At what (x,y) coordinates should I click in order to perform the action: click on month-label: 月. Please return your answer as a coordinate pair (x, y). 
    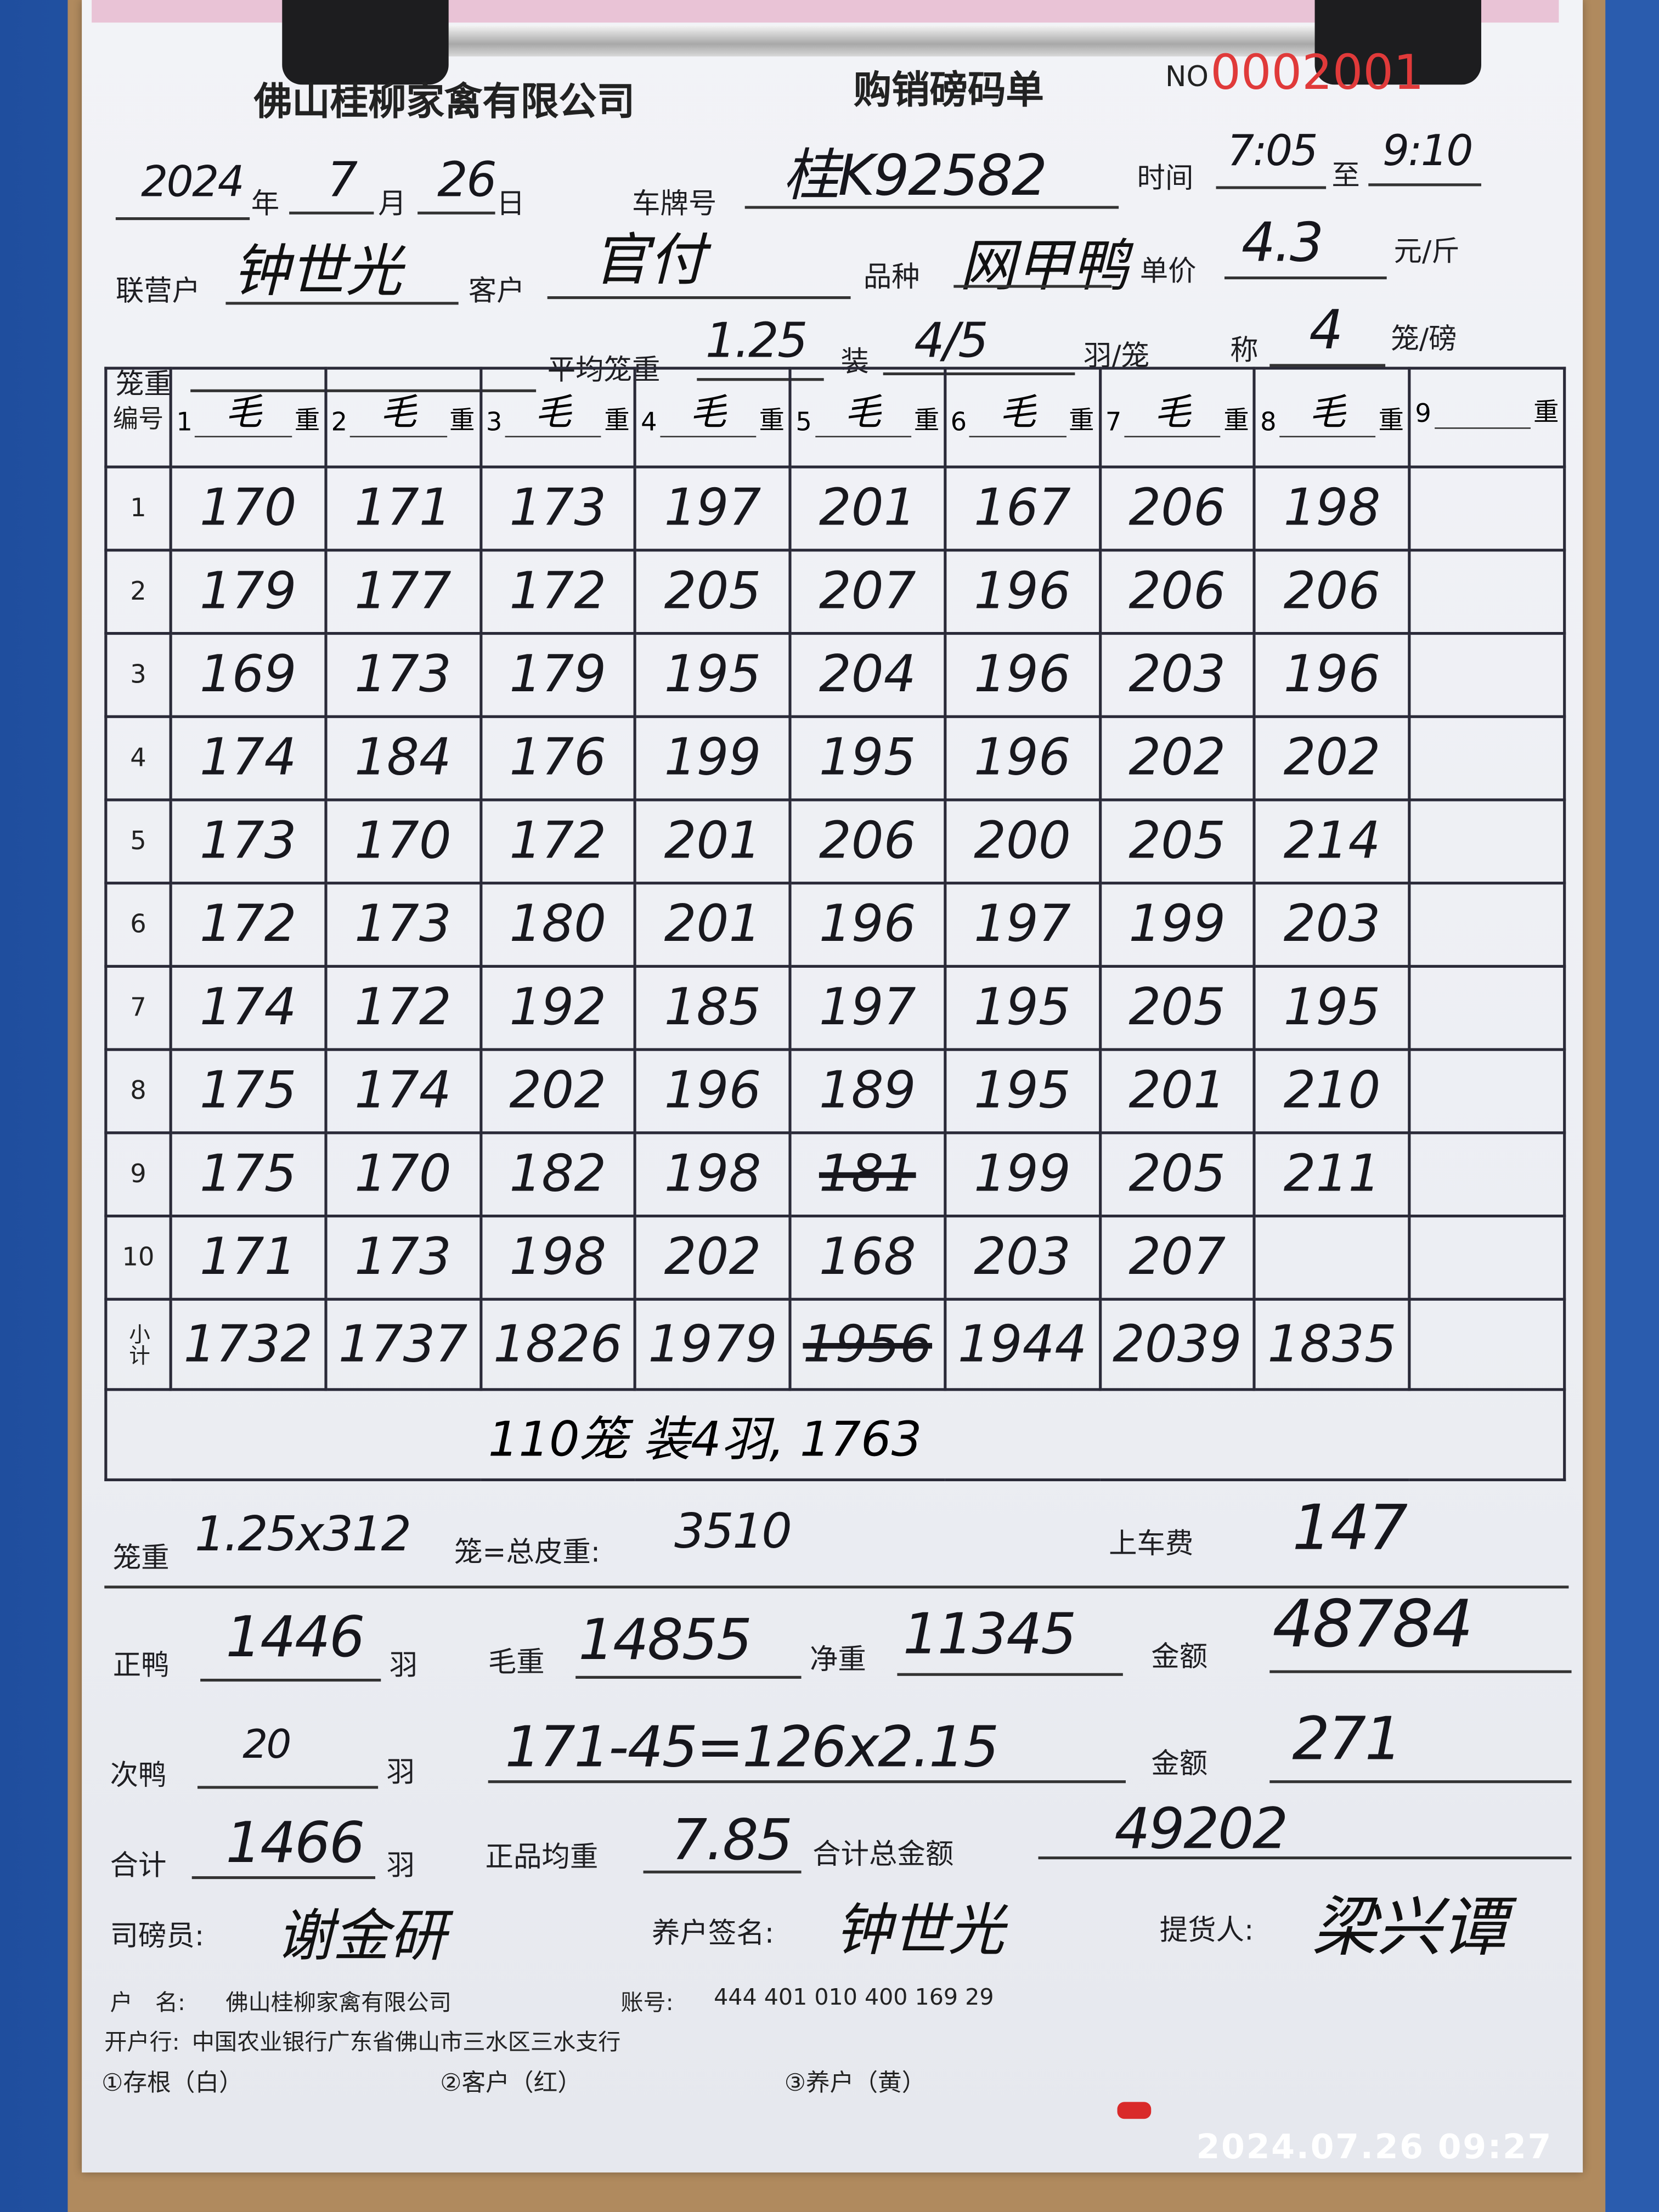
    Looking at the image, I should click on (393, 204).